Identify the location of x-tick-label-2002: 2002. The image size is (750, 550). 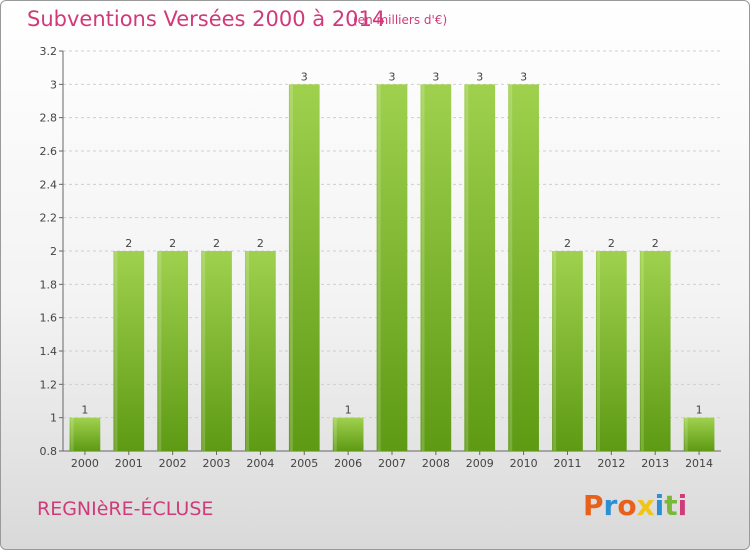
(173, 463).